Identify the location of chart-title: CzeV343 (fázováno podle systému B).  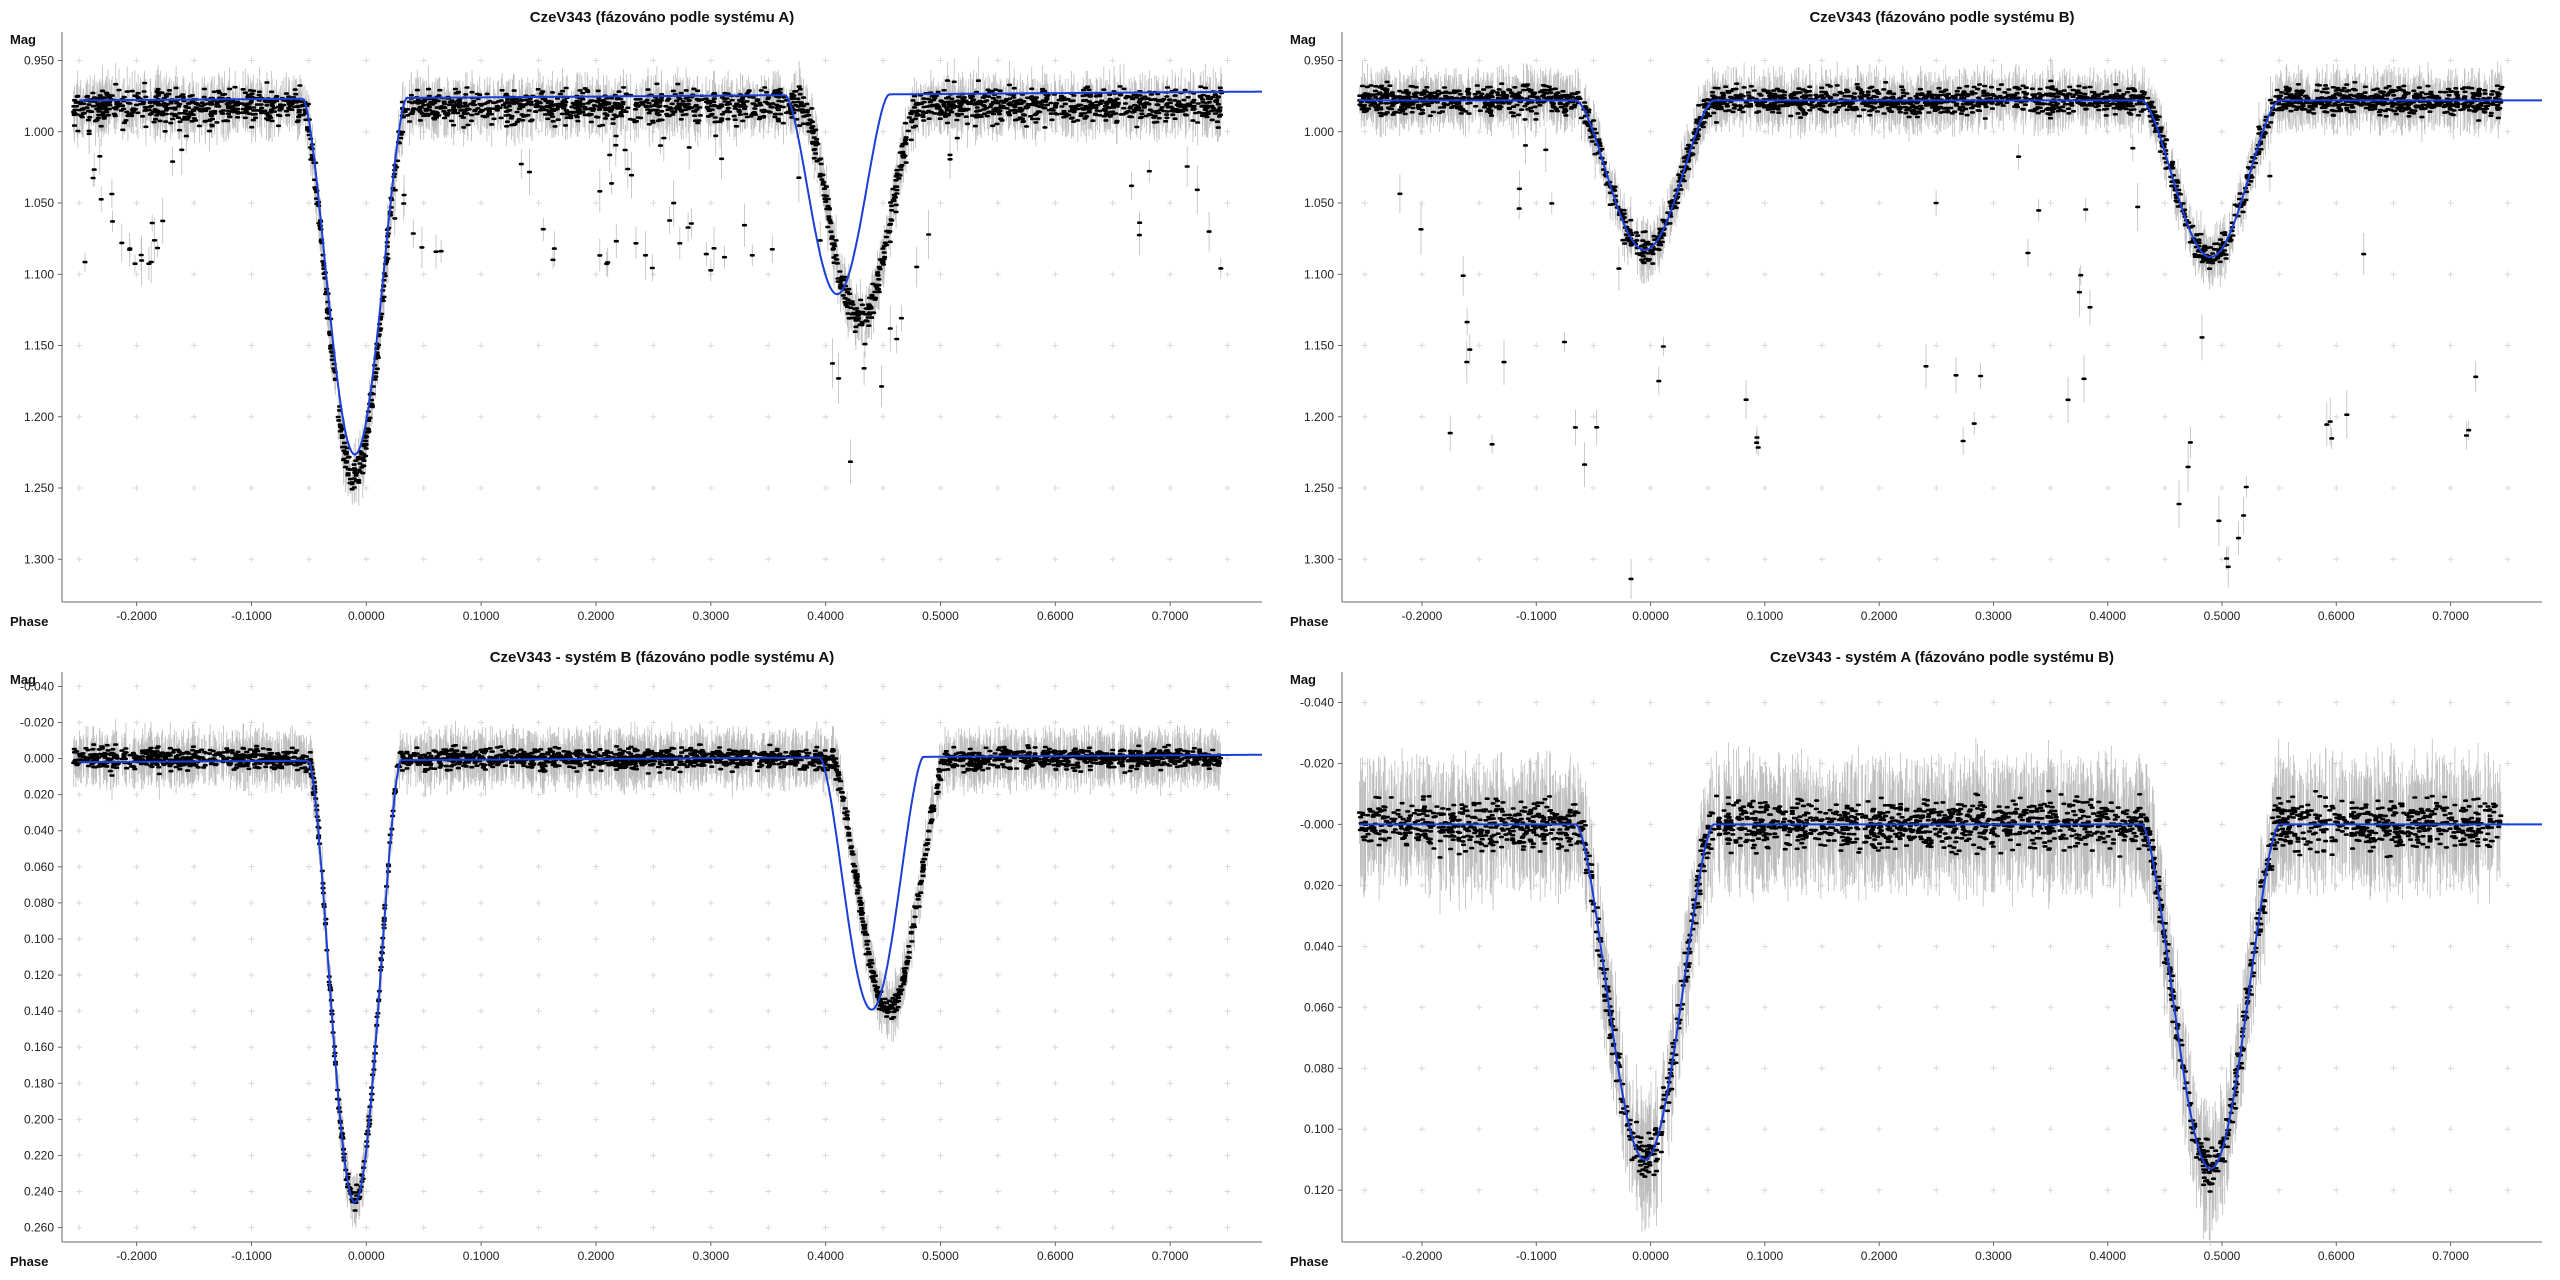
(1941, 17).